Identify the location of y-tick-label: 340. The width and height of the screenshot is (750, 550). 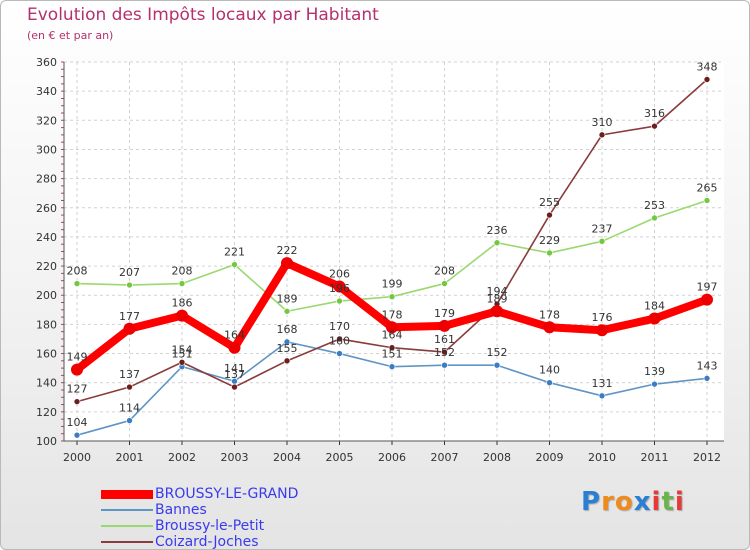
(46, 91).